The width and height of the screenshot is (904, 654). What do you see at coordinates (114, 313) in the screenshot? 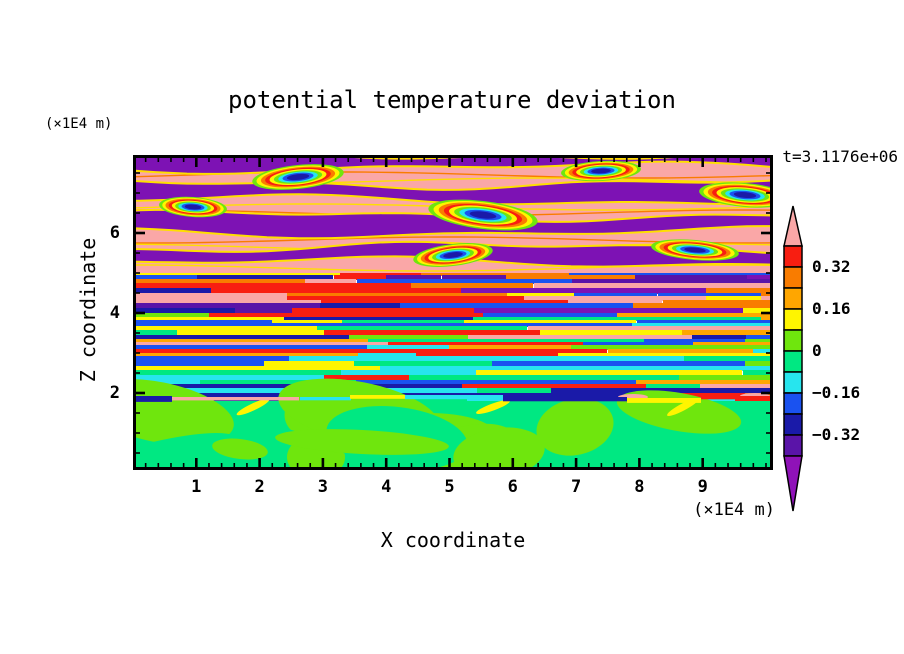
I see `y-tick-label: 4` at bounding box center [114, 313].